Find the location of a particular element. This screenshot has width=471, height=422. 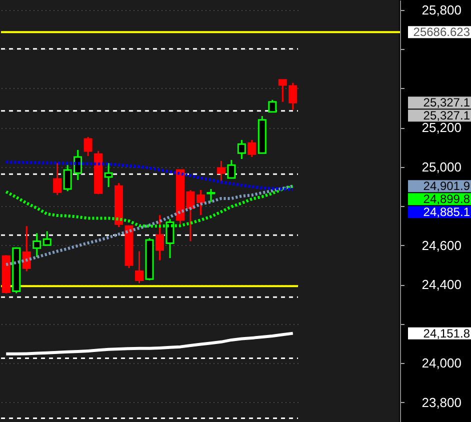

y-tick-label: 25,200 is located at coordinates (442, 128).